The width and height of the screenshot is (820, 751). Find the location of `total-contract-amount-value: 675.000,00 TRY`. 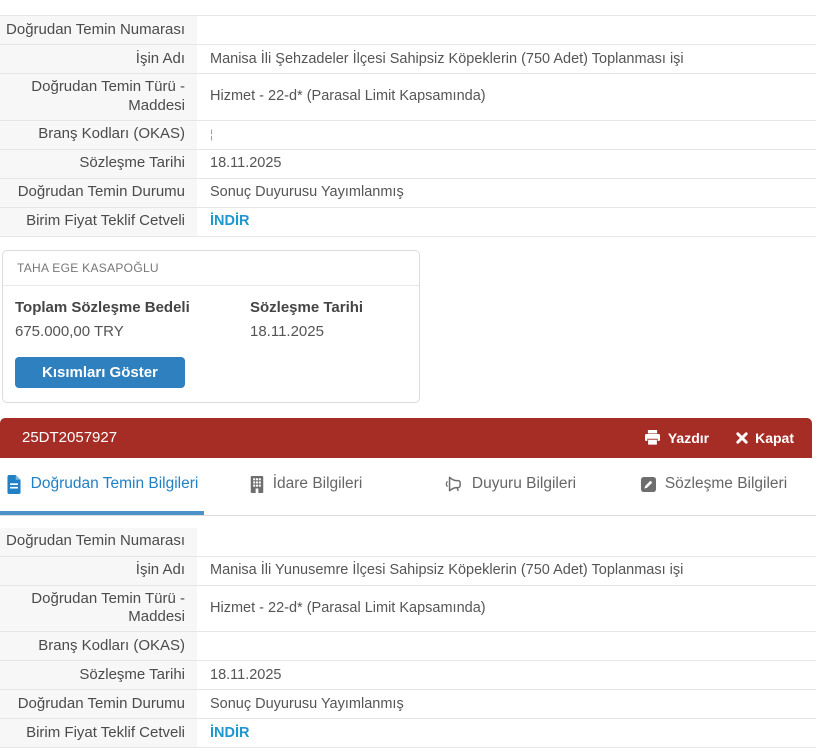

total-contract-amount-value: 675.000,00 TRY is located at coordinates (69, 331).